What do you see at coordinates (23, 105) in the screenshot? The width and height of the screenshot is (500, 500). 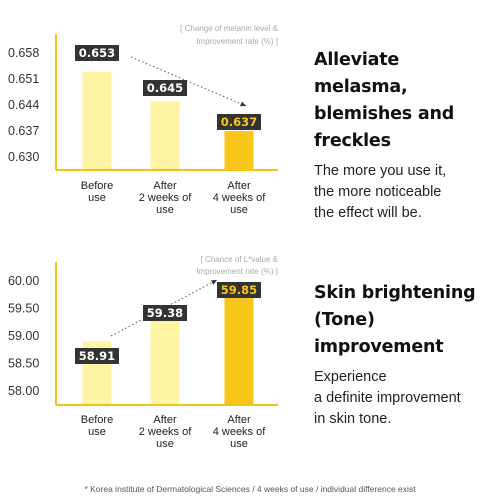 I see `melanin-y-tick: 0.644` at bounding box center [23, 105].